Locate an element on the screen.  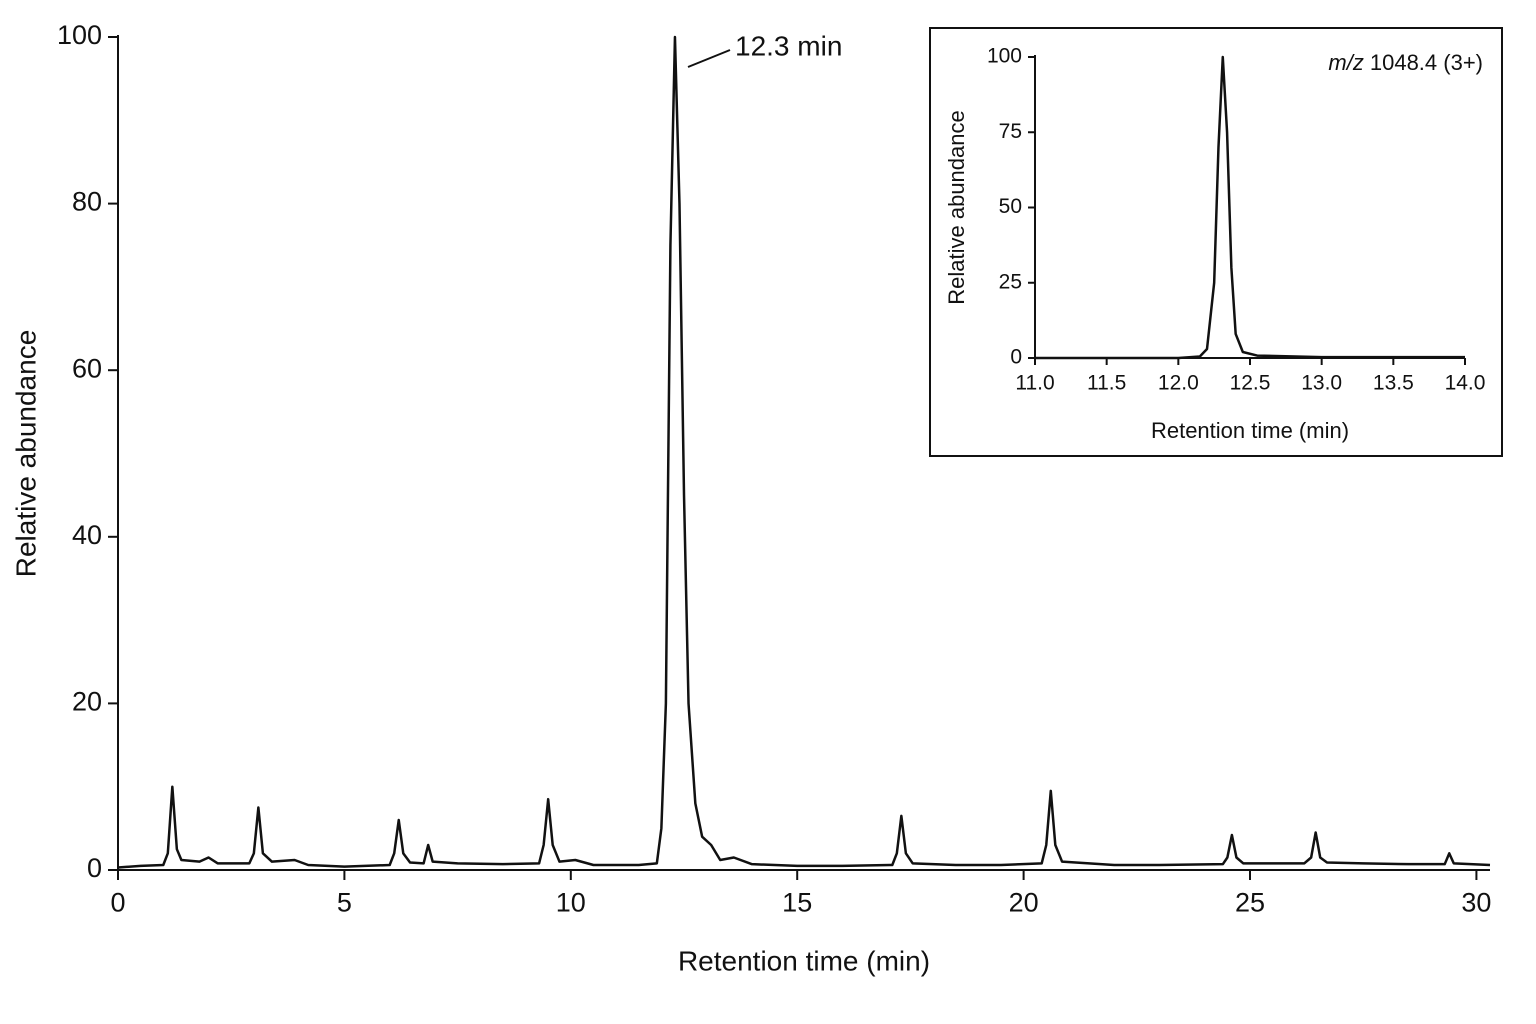
x-tick-label: 13.0 is located at coordinates (1321, 382).